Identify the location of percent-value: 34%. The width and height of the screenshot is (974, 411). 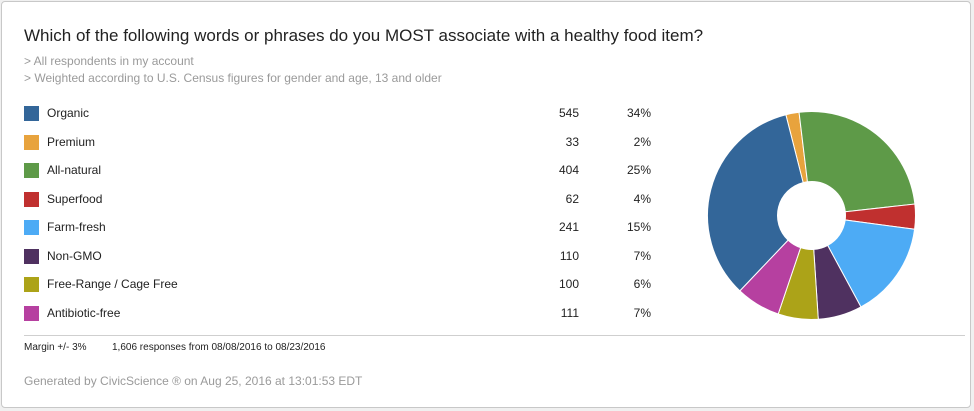
(638, 113).